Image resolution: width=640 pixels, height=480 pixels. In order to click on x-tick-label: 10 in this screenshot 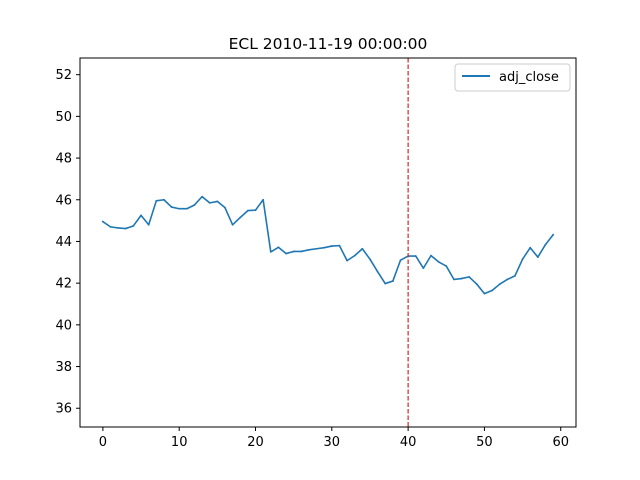, I will do `click(179, 442)`.